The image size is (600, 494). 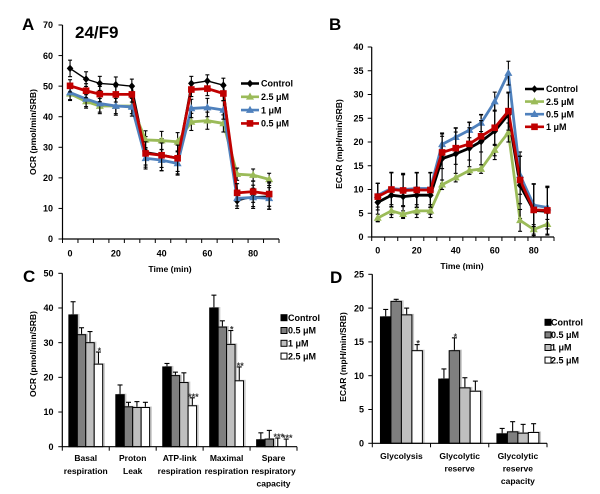 I want to click on series-0-5-um, so click(x=176, y=384).